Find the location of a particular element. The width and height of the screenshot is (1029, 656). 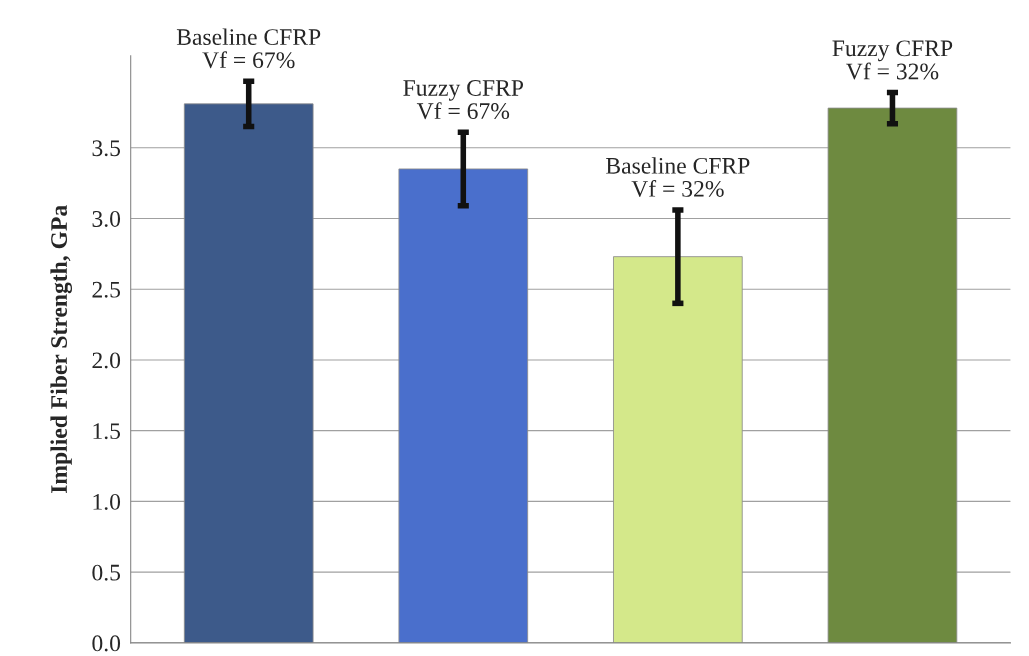

y-tick-label: 1.5 is located at coordinates (107, 431).